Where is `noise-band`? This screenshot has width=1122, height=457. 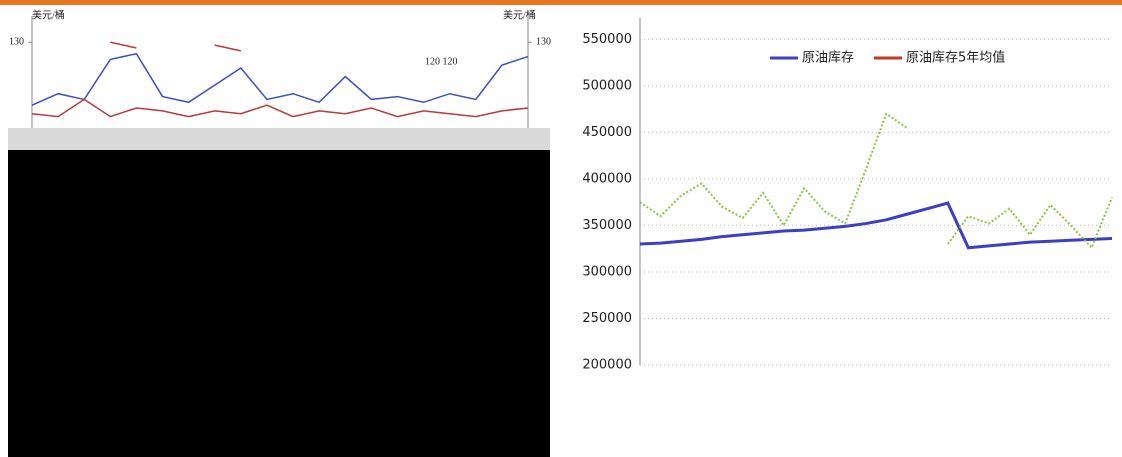
noise-band is located at coordinates (279, 139).